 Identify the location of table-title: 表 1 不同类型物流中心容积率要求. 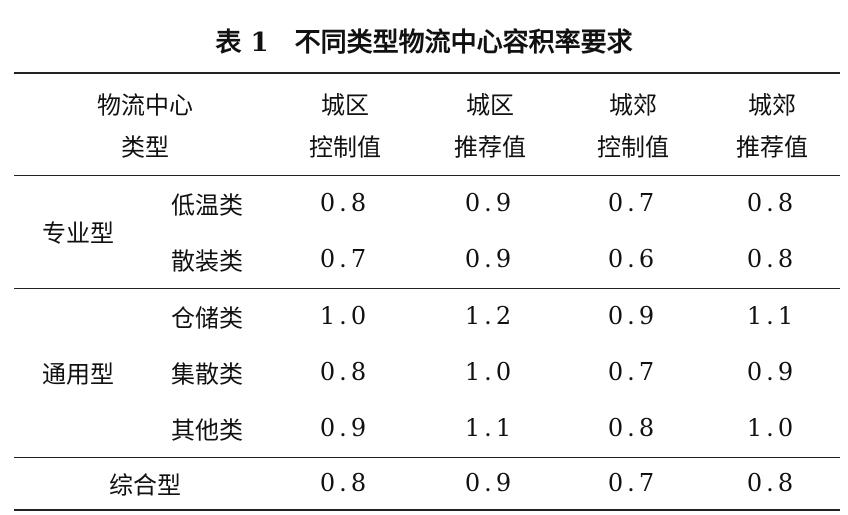
(424, 43).